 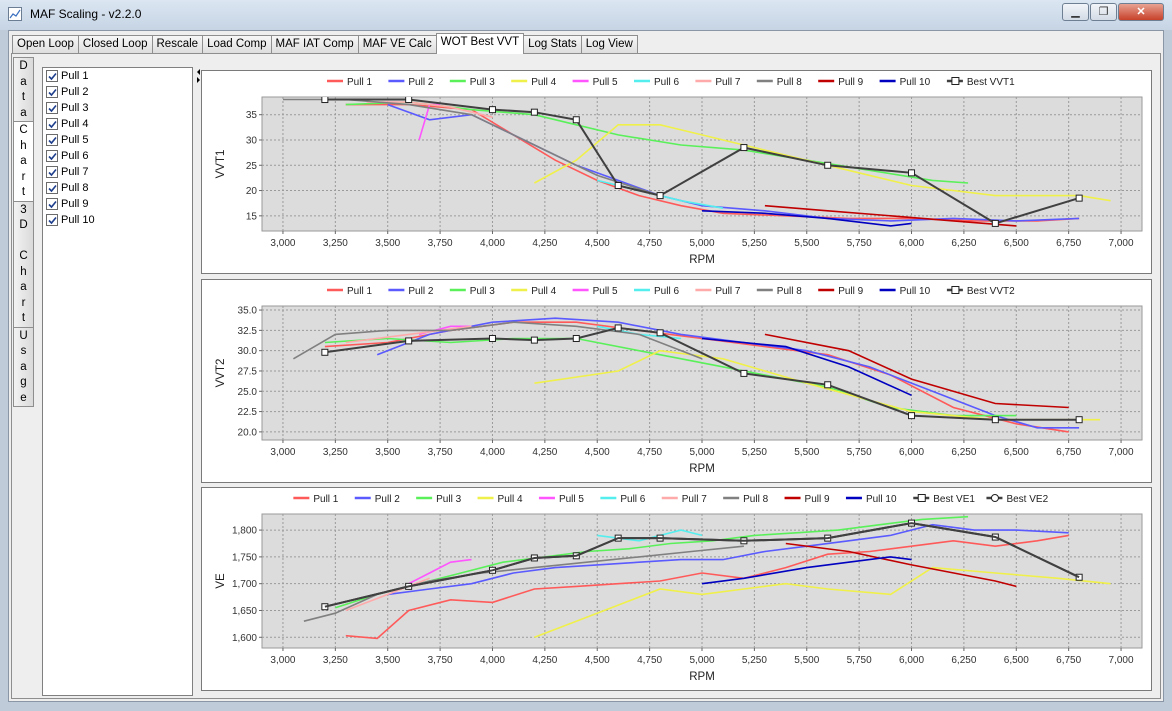 I want to click on collapse-left-icon, so click(x=197, y=72).